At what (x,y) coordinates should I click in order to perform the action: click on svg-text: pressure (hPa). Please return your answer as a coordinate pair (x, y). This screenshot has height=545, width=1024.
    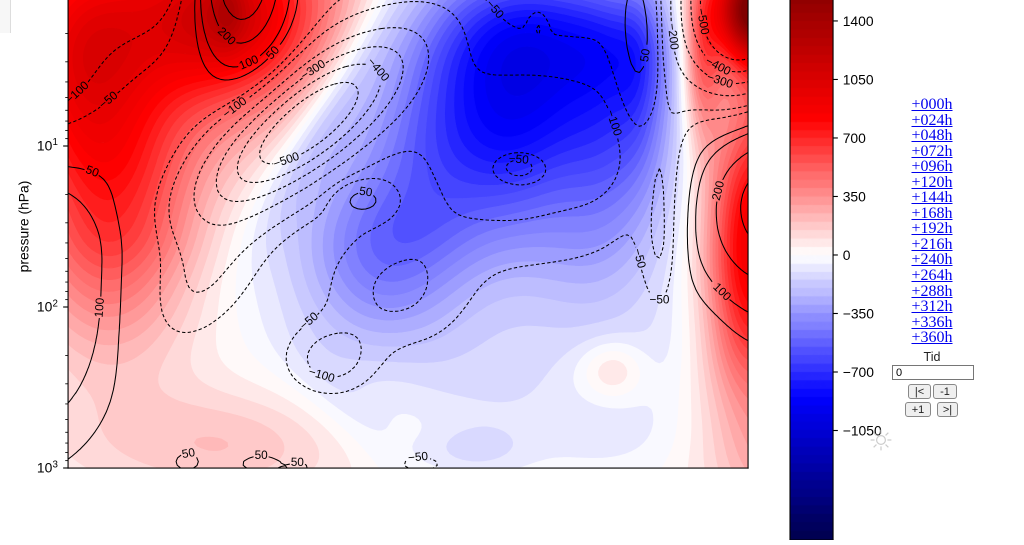
    Looking at the image, I should click on (23, 227).